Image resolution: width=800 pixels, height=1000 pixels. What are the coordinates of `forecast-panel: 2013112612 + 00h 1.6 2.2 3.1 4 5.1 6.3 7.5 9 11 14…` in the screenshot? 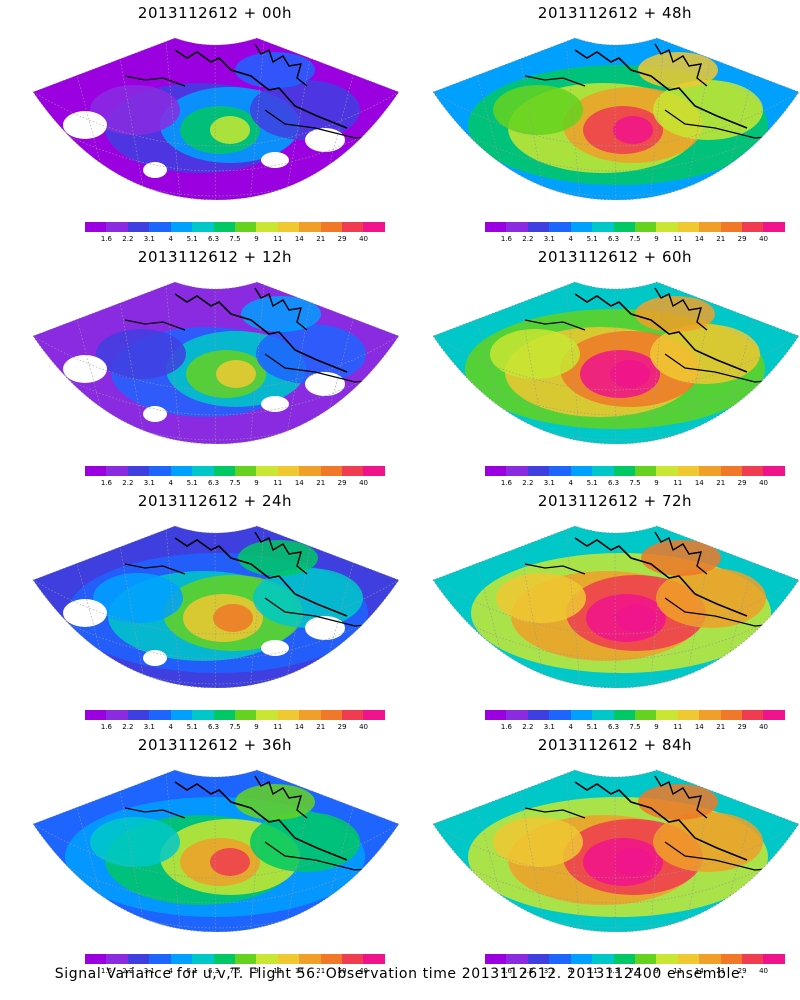 It's located at (215, 122).